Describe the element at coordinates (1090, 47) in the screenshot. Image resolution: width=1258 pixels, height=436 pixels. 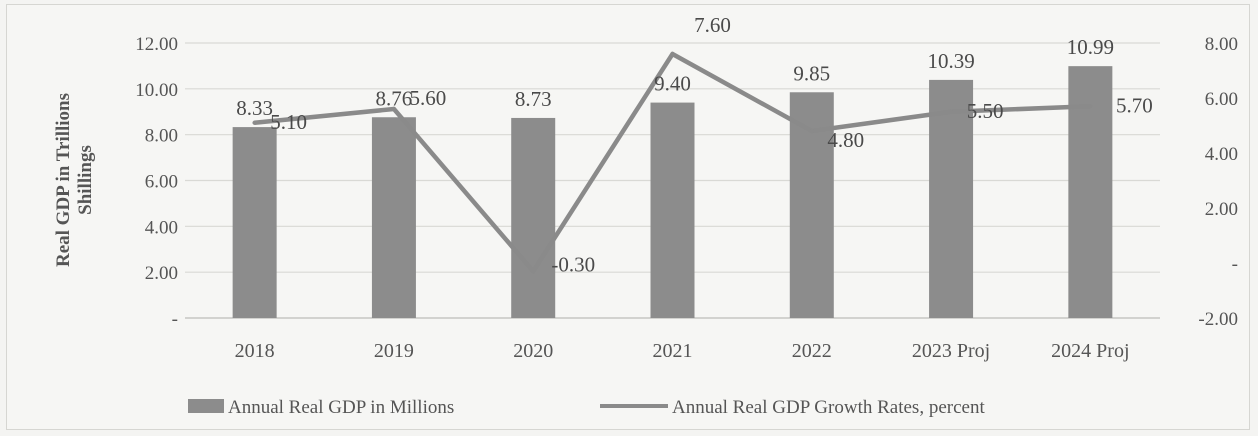
I see `bar-value-label: 10.99` at that location.